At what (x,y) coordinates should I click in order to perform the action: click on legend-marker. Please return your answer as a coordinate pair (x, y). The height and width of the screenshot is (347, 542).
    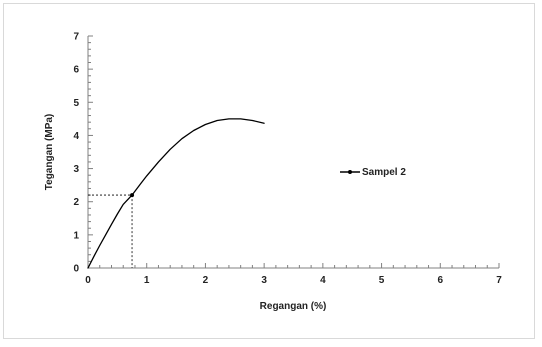
    Looking at the image, I should click on (350, 172).